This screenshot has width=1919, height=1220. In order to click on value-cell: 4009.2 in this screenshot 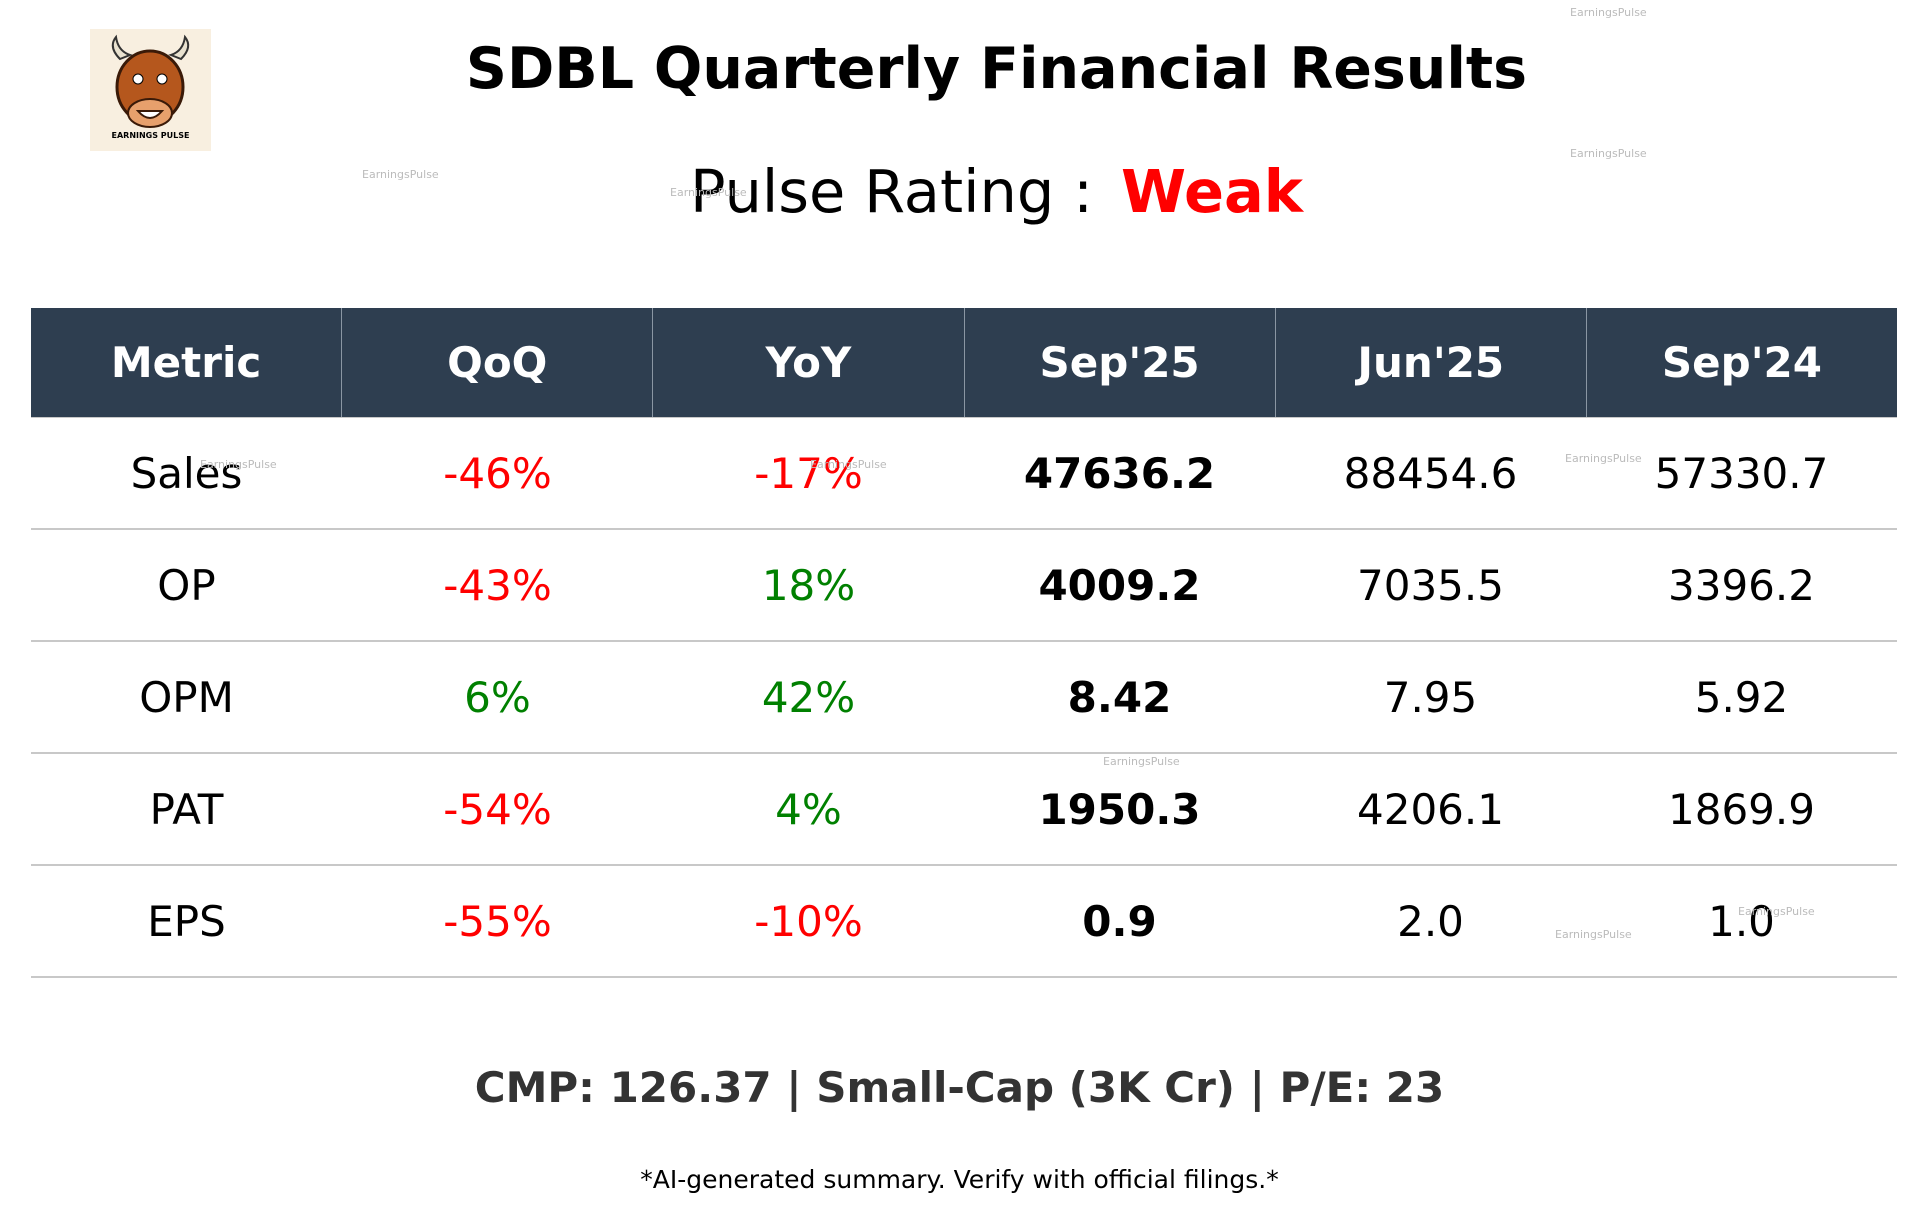, I will do `click(1119, 585)`.